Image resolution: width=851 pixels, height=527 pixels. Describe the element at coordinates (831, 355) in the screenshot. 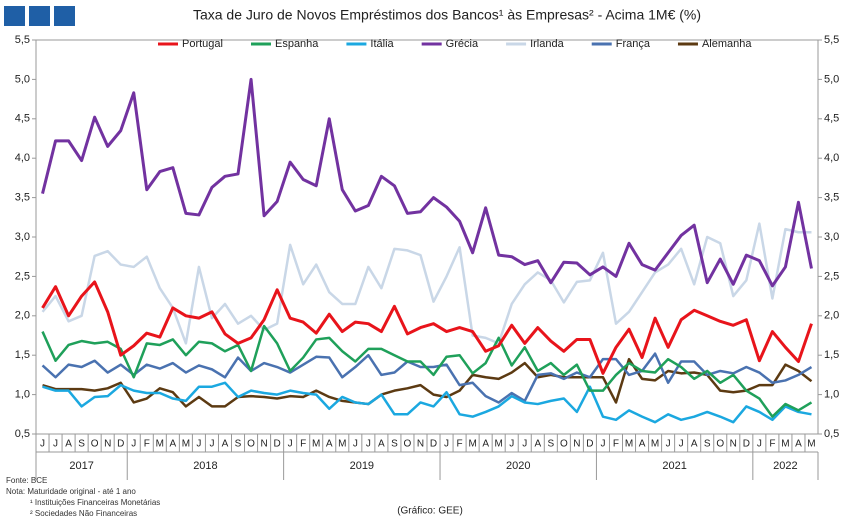

I see `y2-tick-label: 1,5` at that location.